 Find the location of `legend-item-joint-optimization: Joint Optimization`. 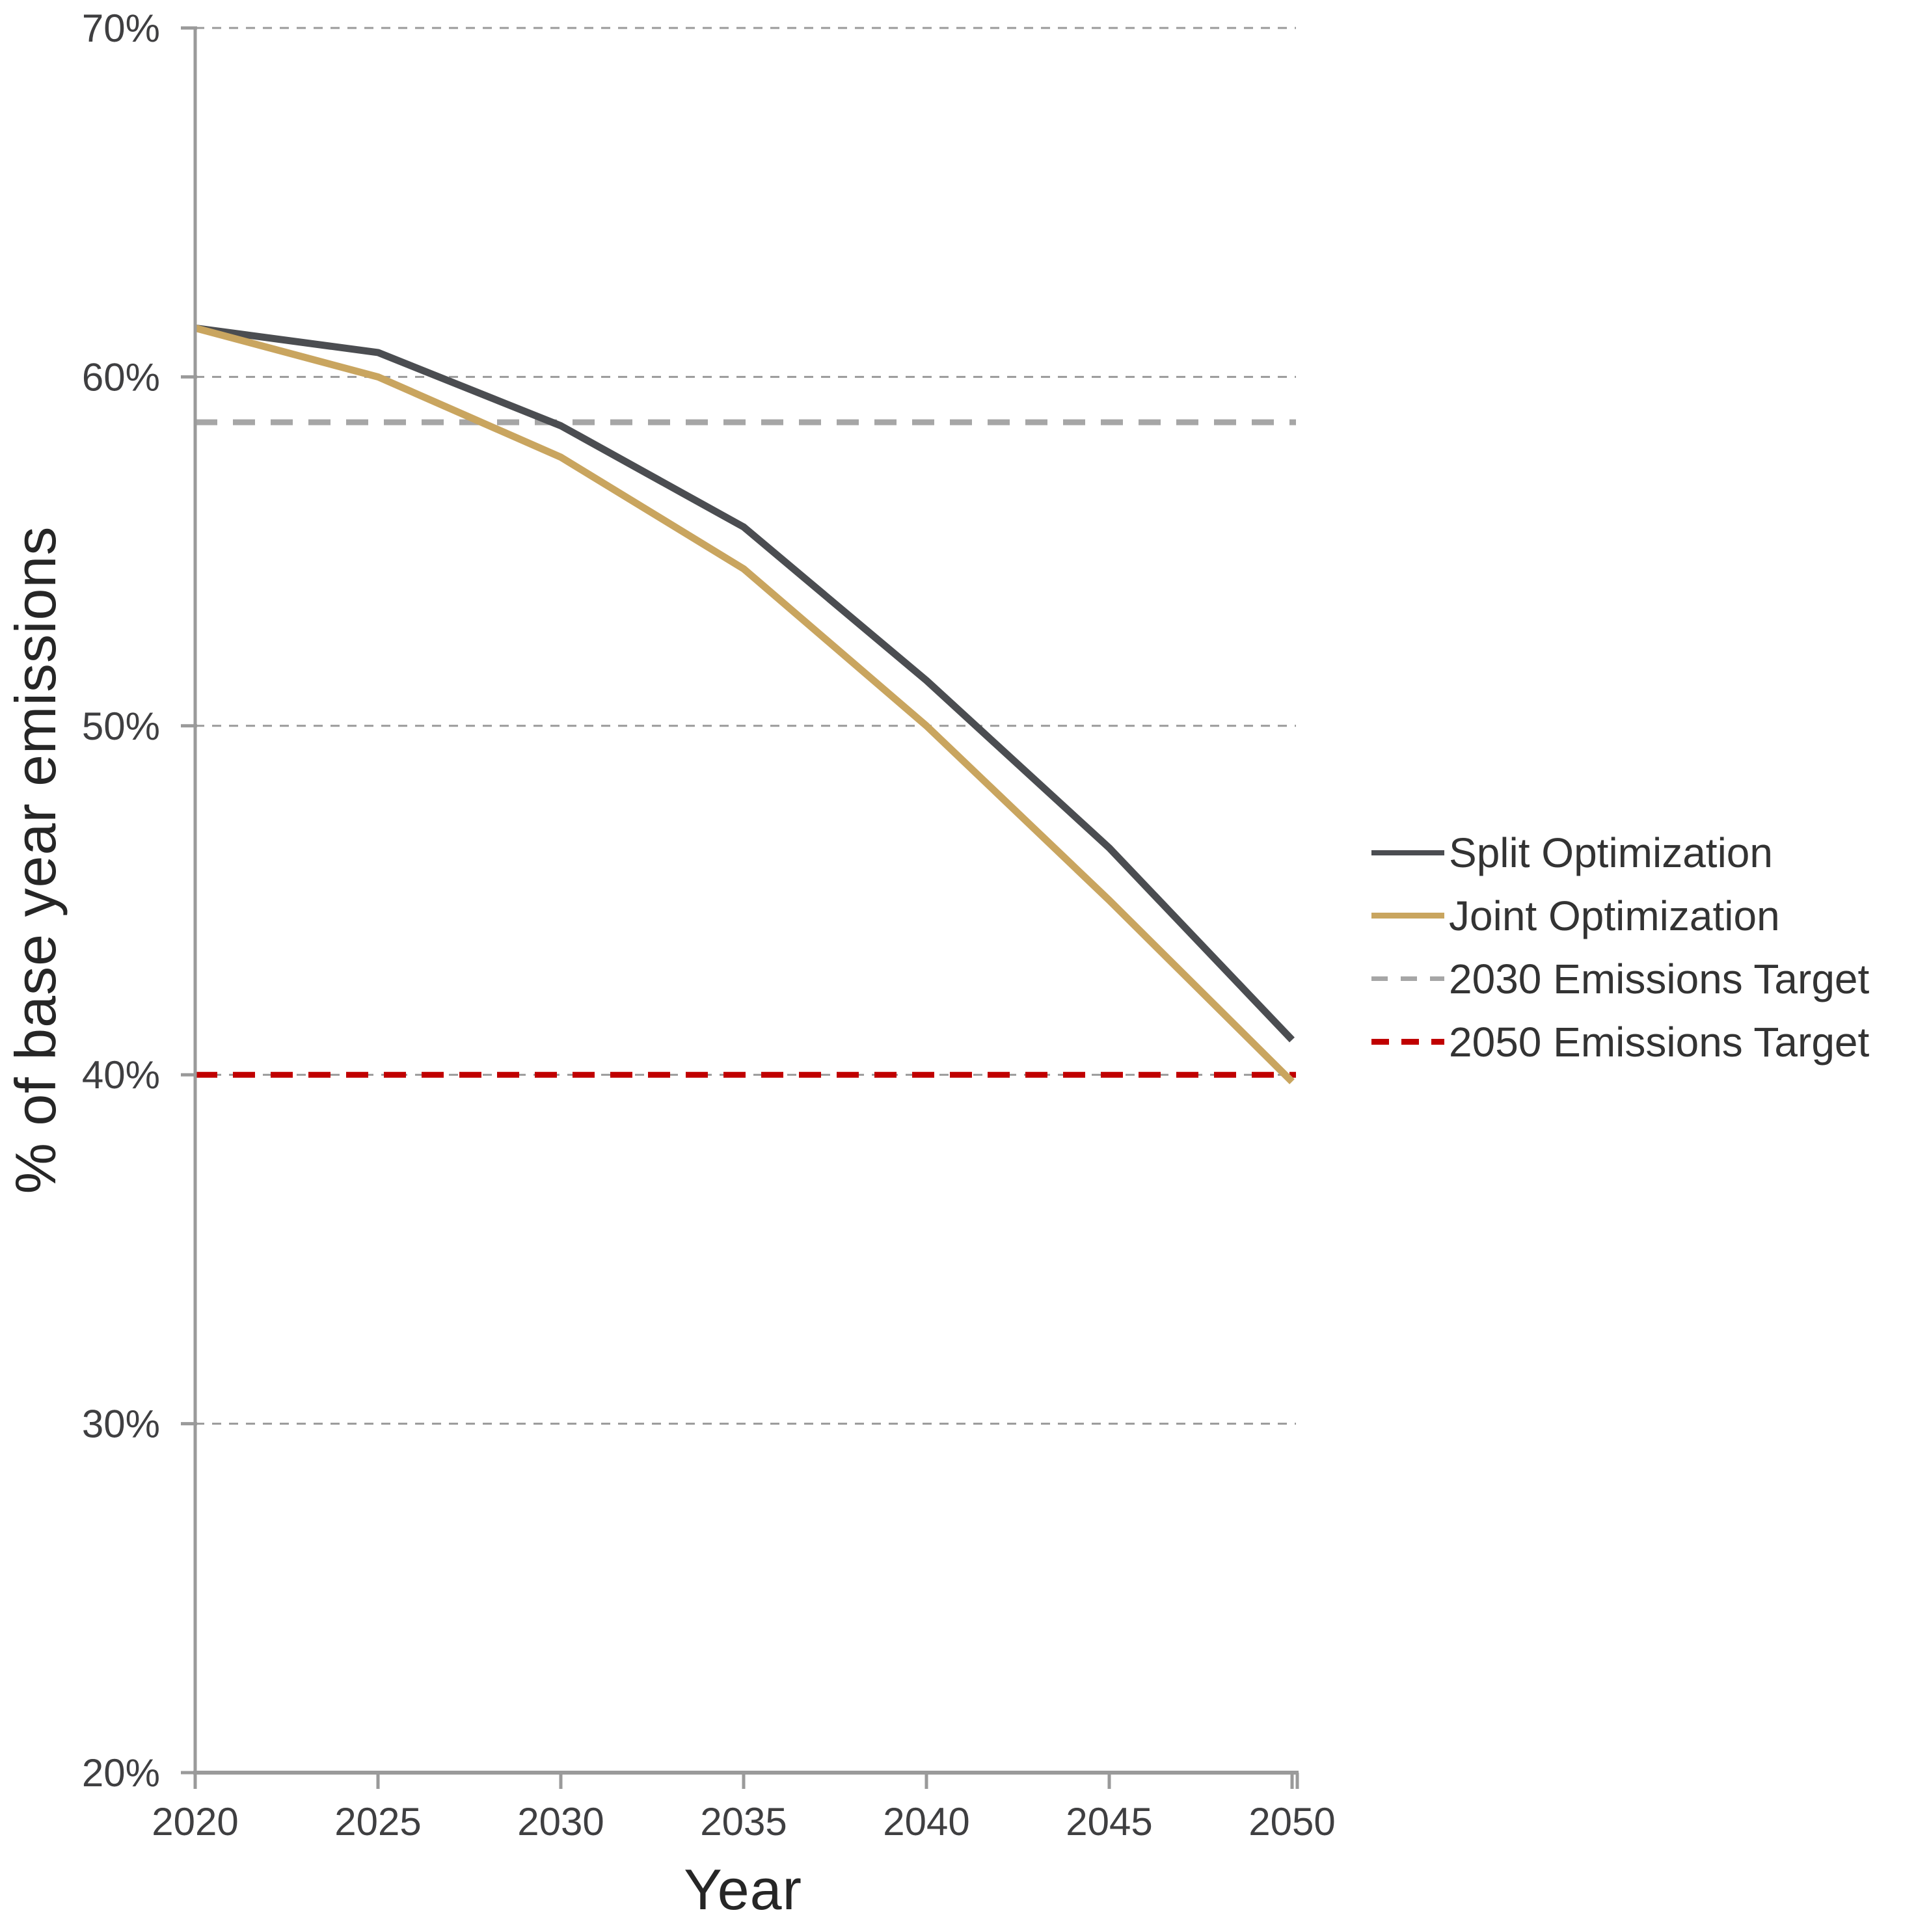

legend-item-joint-optimization: Joint Optimization is located at coordinates (1620, 915).